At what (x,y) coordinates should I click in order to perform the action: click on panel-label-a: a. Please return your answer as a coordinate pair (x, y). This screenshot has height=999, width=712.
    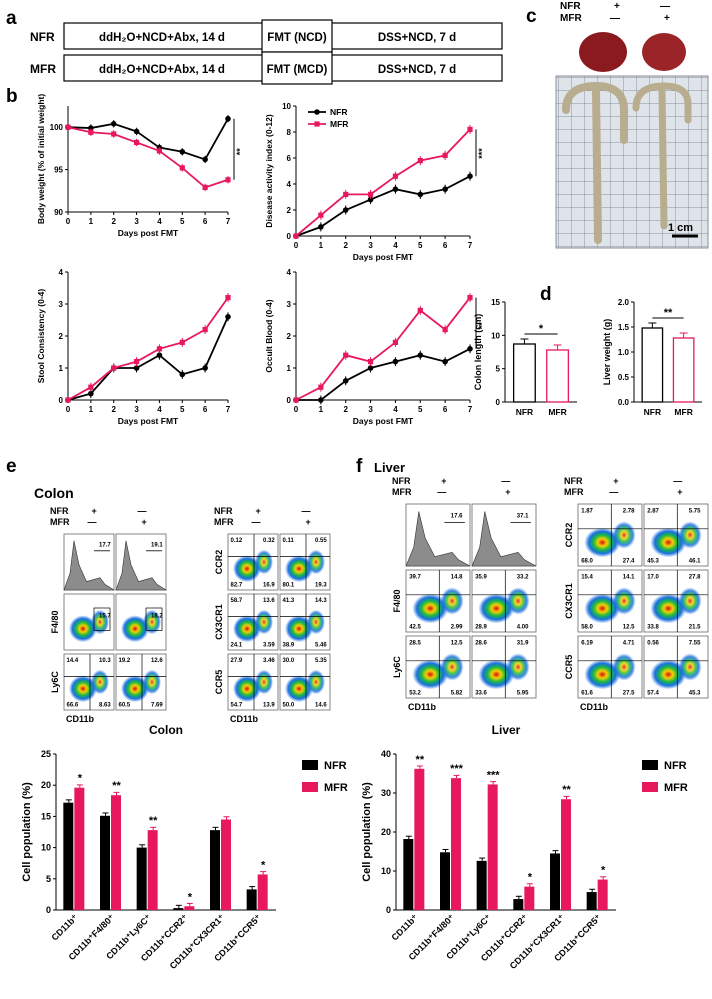
    Looking at the image, I should click on (11, 18).